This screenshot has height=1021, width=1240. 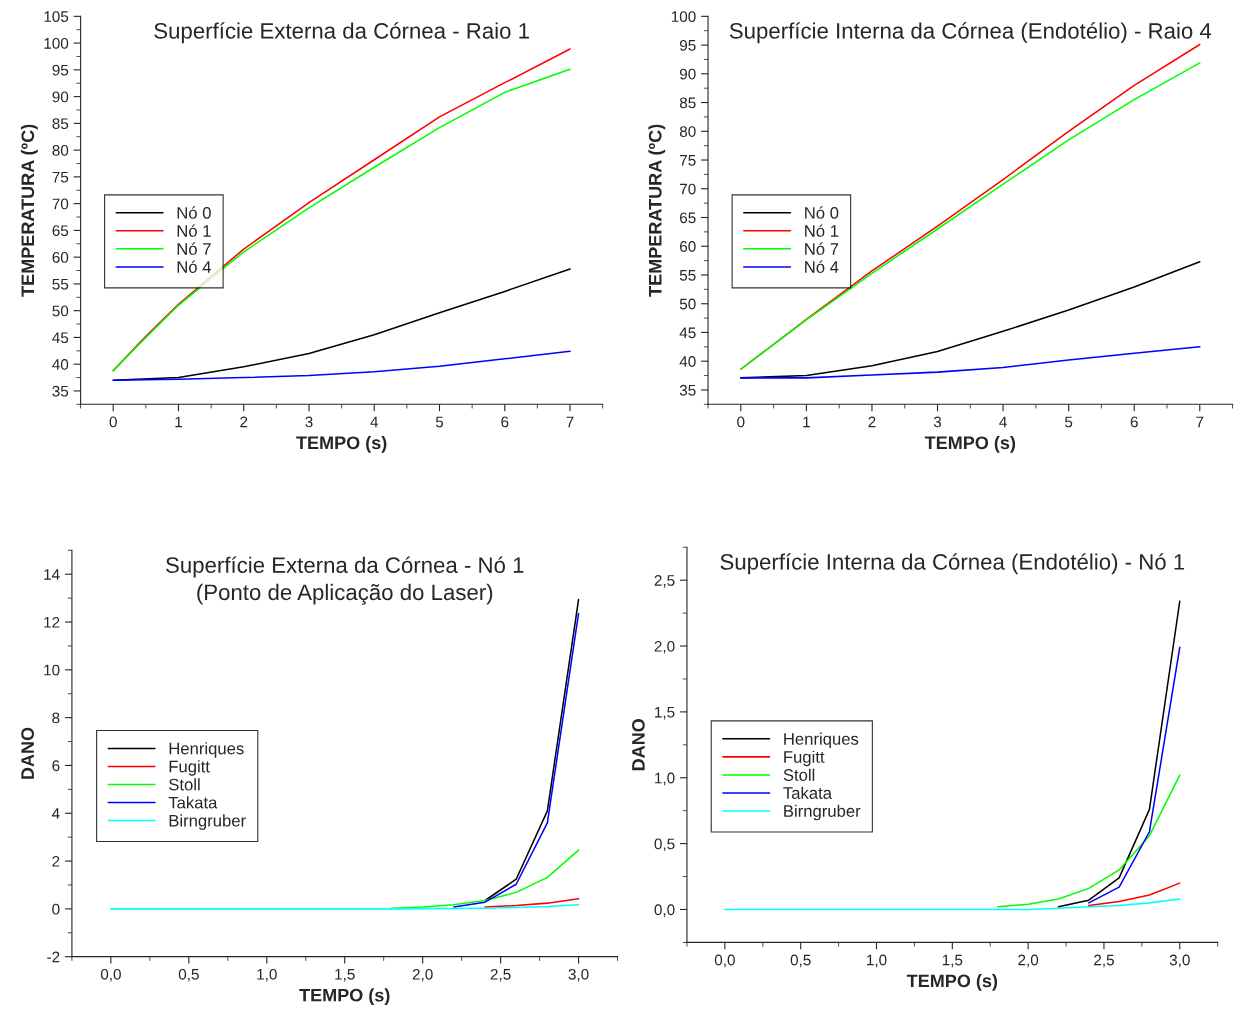 What do you see at coordinates (822, 248) in the screenshot?
I see `legend-label: Nó 7` at bounding box center [822, 248].